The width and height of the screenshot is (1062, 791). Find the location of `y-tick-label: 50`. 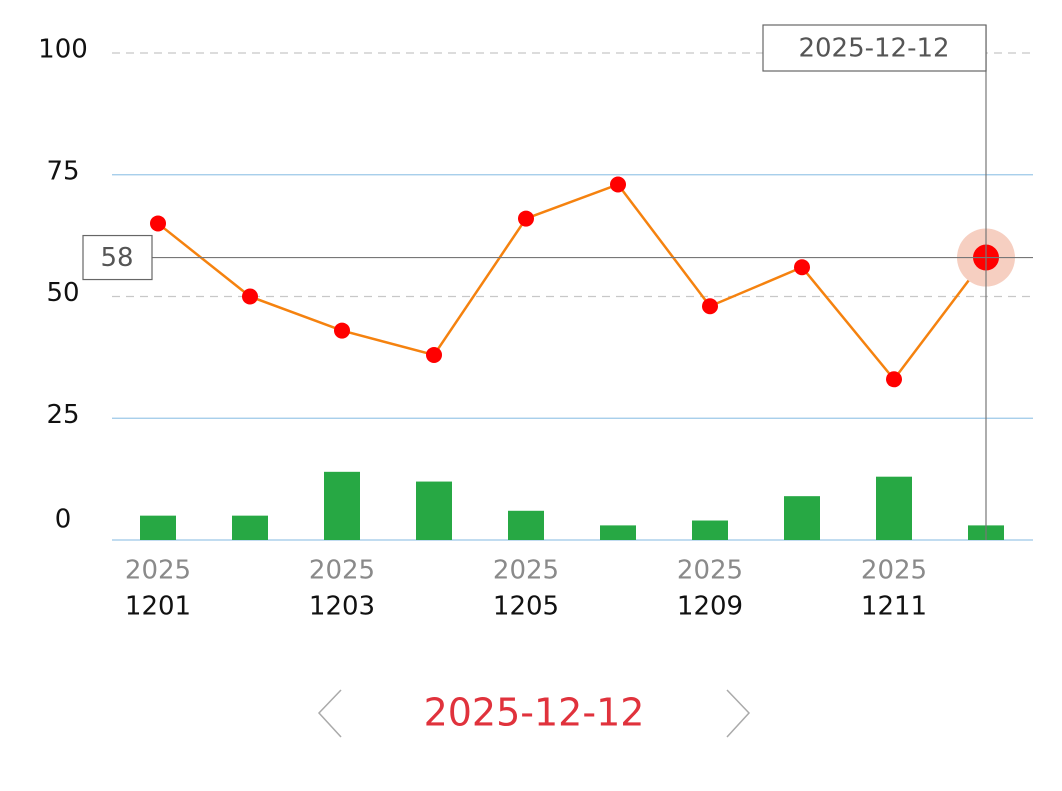

y-tick-label: 50 is located at coordinates (62, 293).